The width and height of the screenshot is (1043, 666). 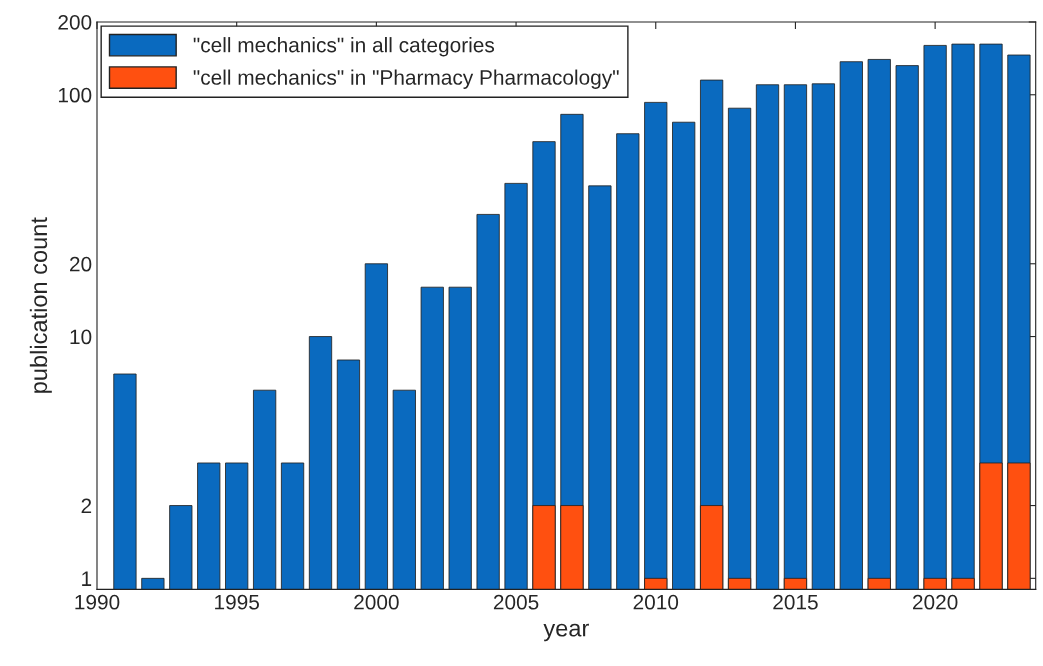 I want to click on y-axis-title: publication count, so click(x=40, y=305).